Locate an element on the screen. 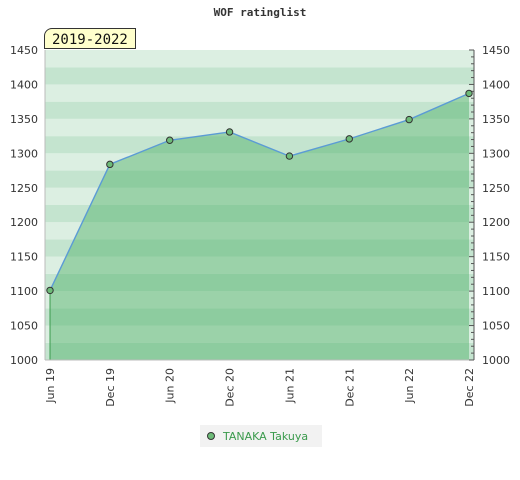  y-tick-label-right: 1400 is located at coordinates (496, 84).